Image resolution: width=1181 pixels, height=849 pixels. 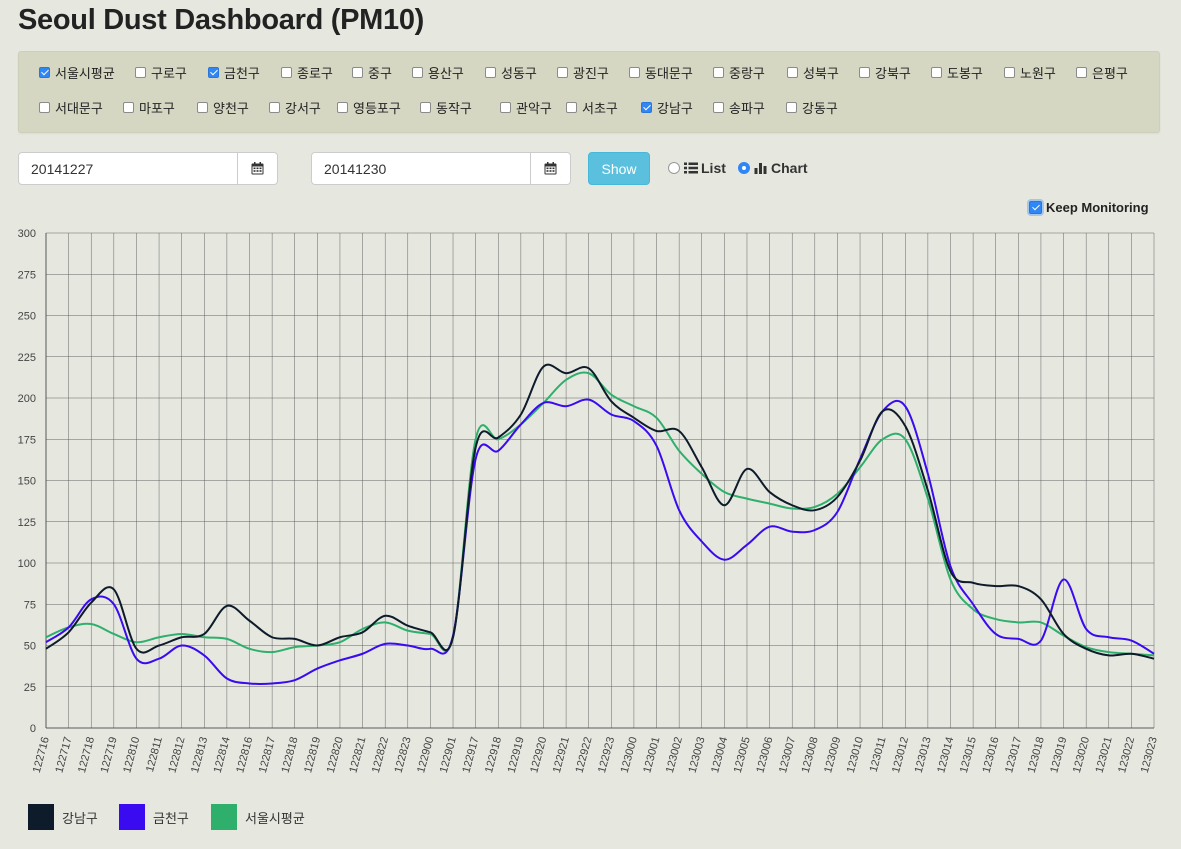 I want to click on x-tick-label: 122917, so click(x=470, y=755).